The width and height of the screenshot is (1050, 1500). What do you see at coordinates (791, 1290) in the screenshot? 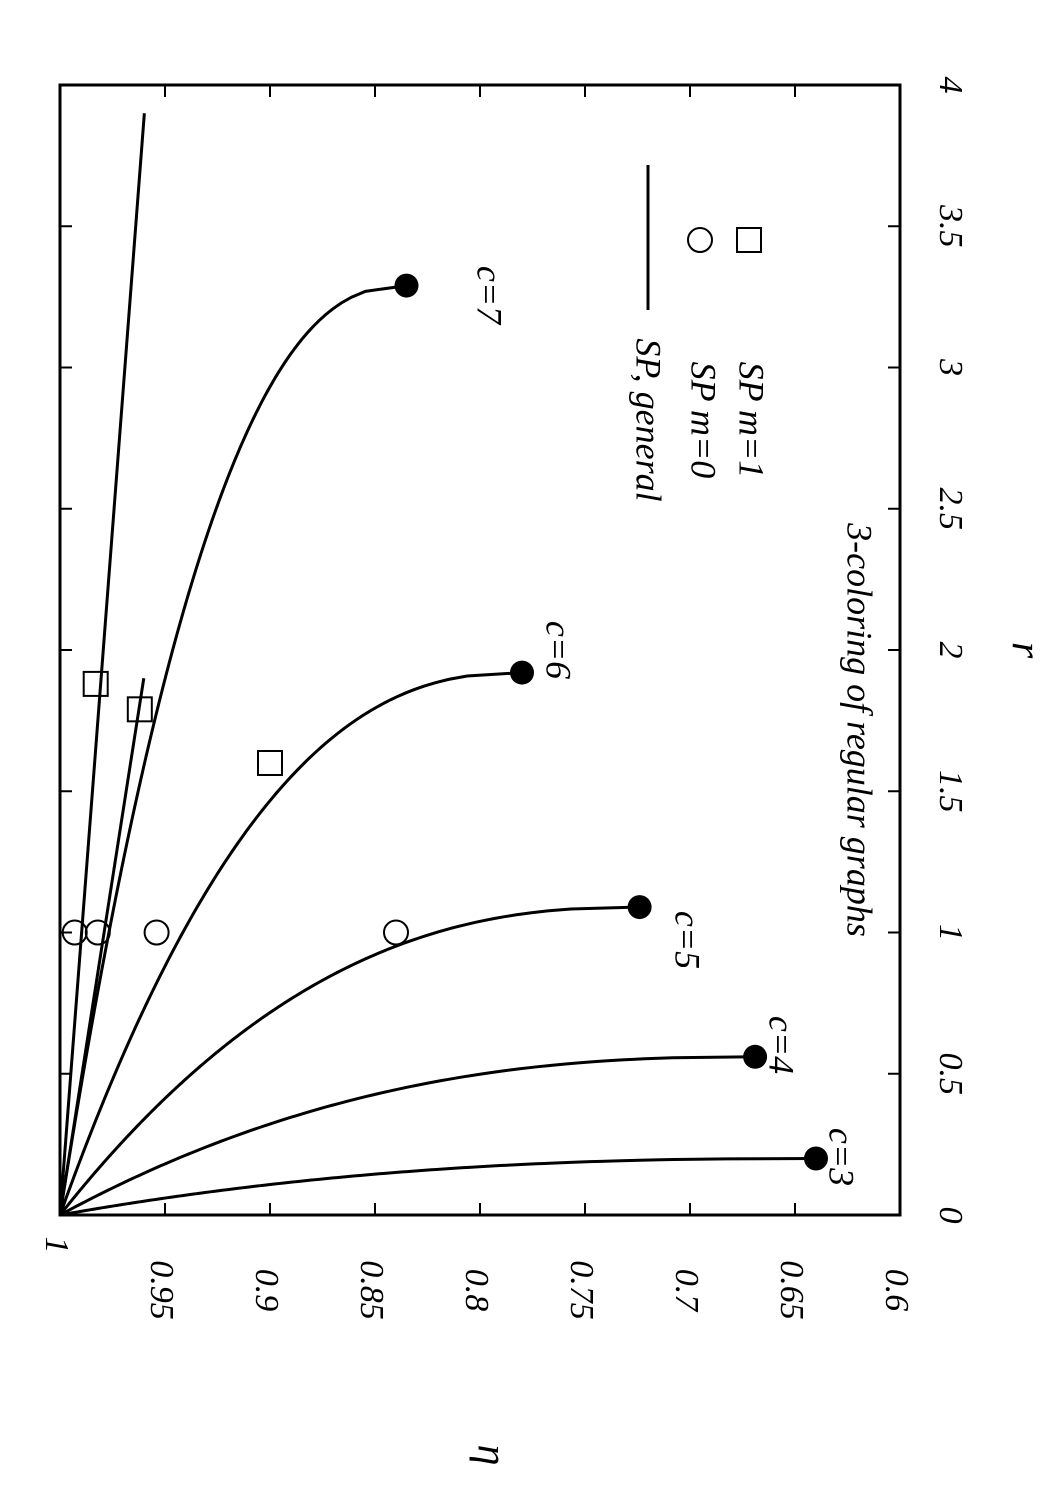
I see `y-tick-label: 0.65` at bounding box center [791, 1290].